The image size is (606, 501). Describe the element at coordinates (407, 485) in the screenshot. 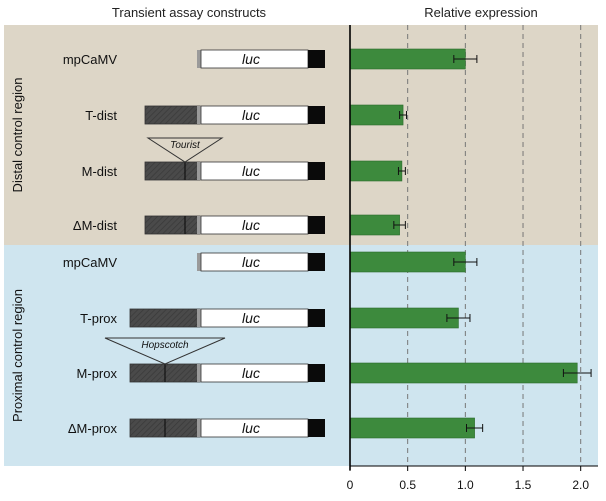

I see `x-tick-label: 0.5` at that location.